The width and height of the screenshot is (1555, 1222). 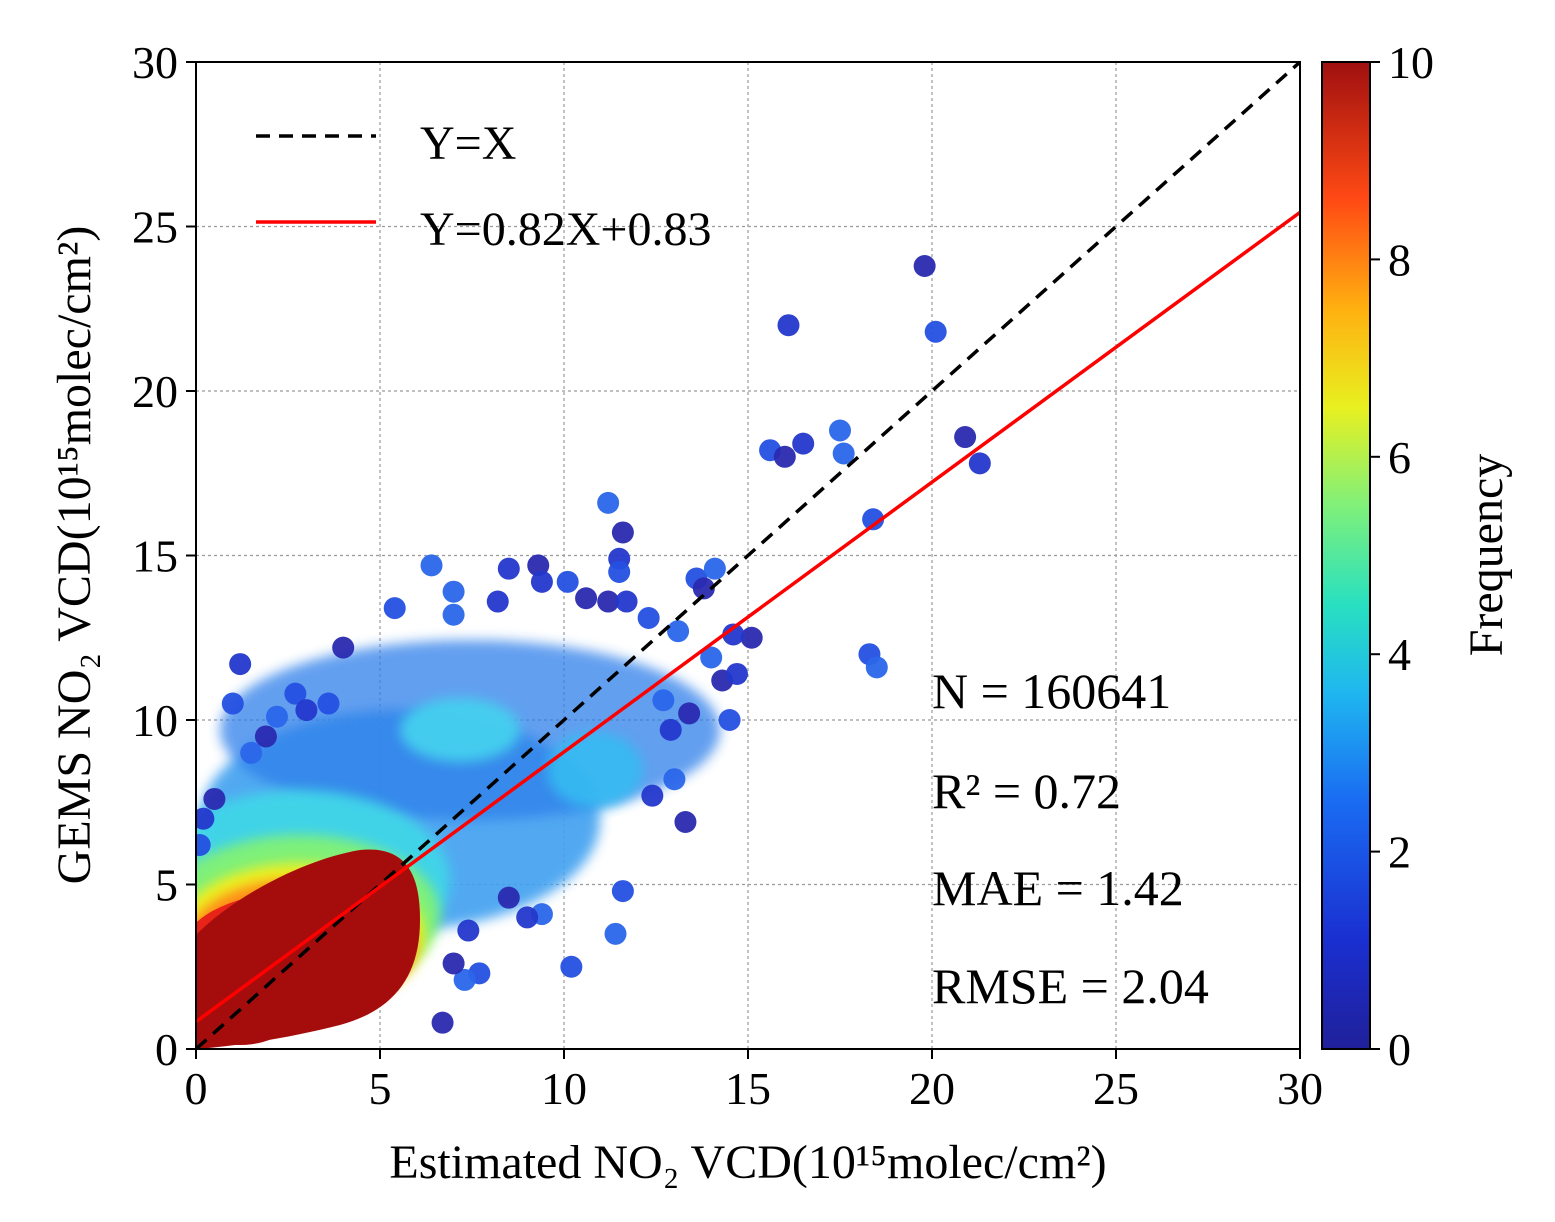 What do you see at coordinates (1399, 654) in the screenshot?
I see `colorbar-tick-label: 4` at bounding box center [1399, 654].